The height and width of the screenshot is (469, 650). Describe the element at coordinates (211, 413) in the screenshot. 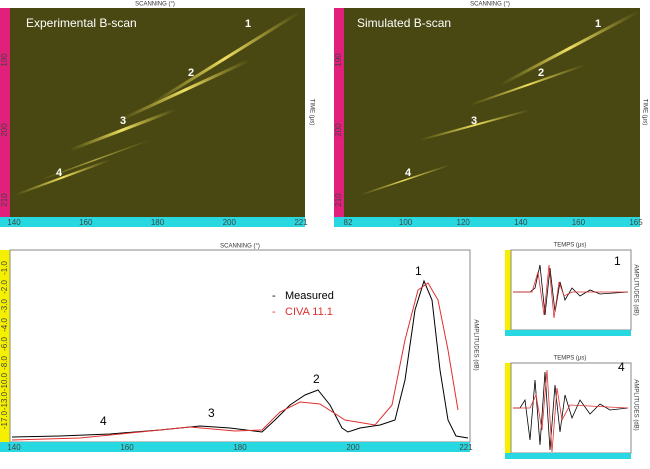

I see `peak-label: 3` at that location.